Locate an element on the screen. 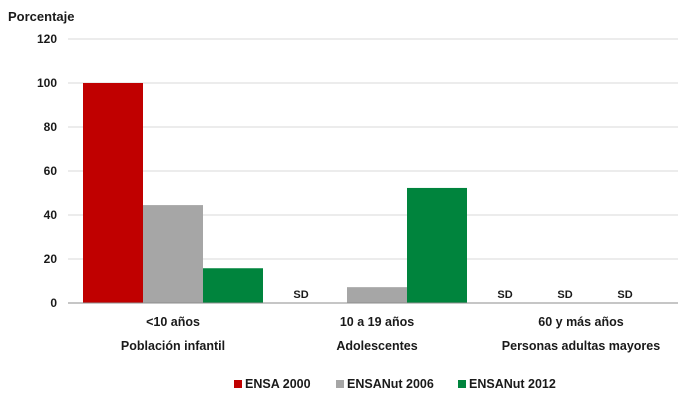 This screenshot has width=678, height=396. y-axis-ticks: 0 20 40 60 80 100 120 is located at coordinates (47, 171).